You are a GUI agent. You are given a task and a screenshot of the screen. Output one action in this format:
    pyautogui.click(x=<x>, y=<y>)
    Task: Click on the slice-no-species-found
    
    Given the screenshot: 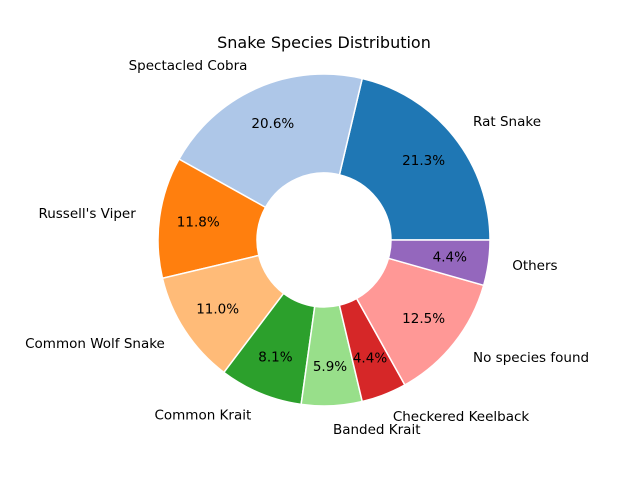 What is the action you would take?
    pyautogui.click(x=420, y=321)
    